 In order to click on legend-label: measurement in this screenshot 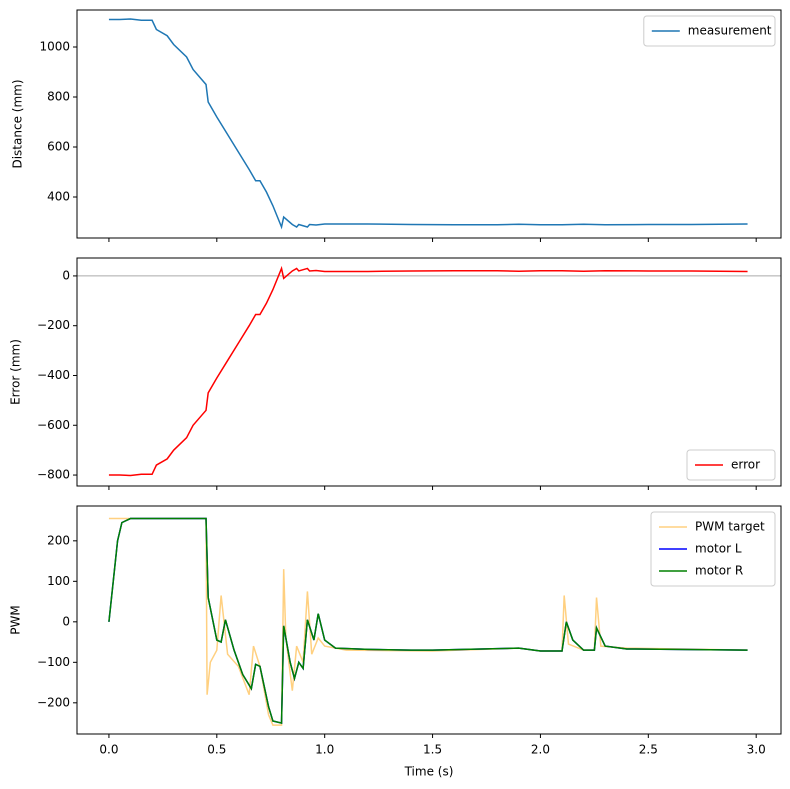, I will do `click(730, 31)`.